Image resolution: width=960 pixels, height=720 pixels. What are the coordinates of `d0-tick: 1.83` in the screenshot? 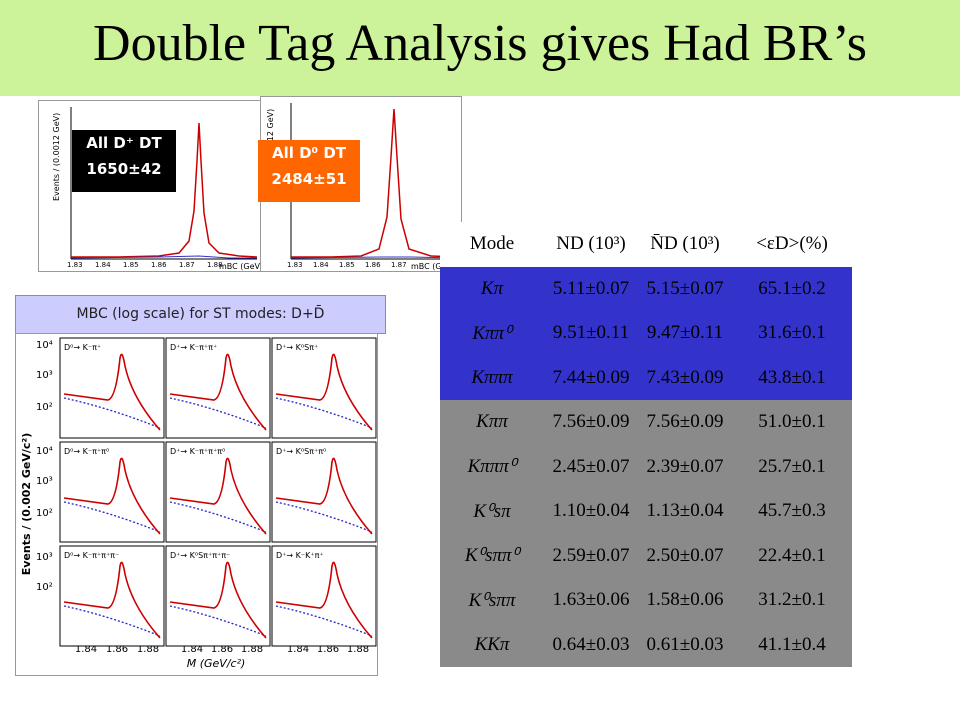 It's located at (295, 265).